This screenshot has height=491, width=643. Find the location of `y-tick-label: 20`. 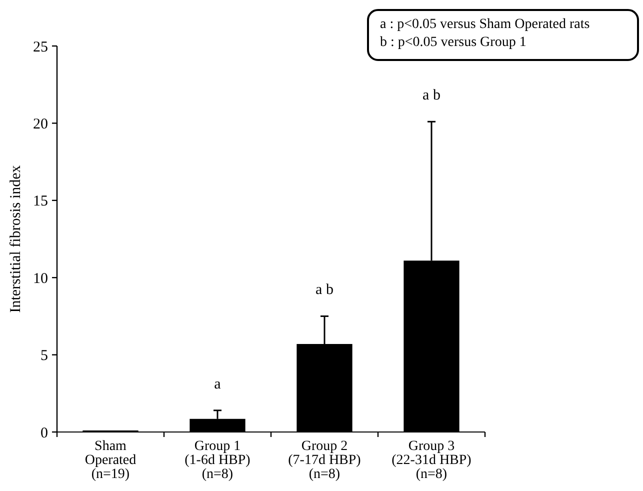

y-tick-label: 20 is located at coordinates (40, 124).